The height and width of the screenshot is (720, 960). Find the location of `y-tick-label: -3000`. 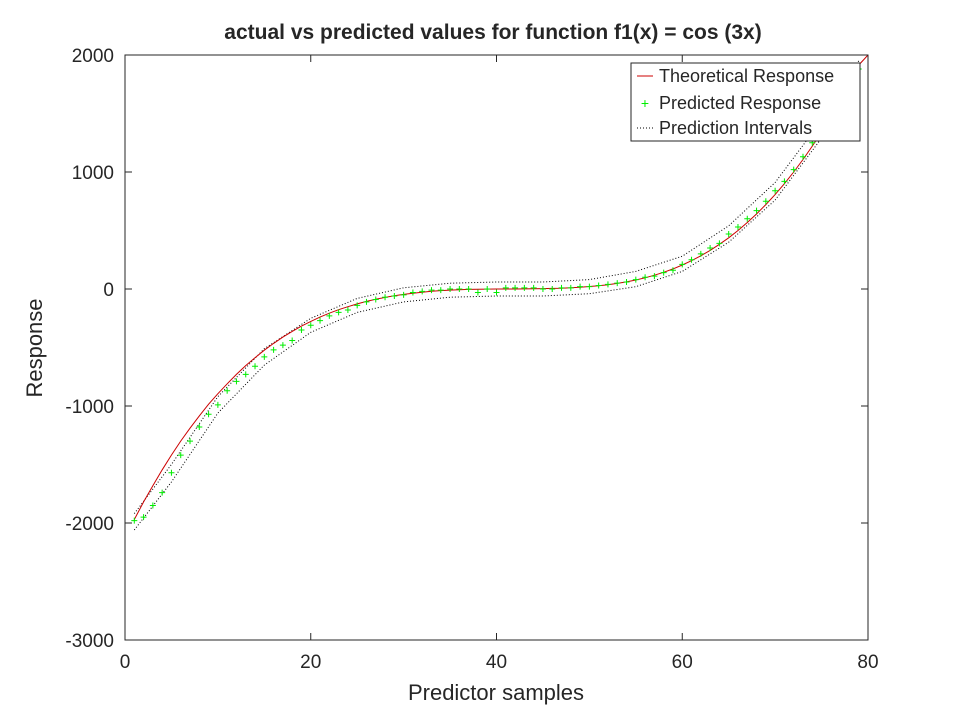

y-tick-label: -3000 is located at coordinates (89, 641).